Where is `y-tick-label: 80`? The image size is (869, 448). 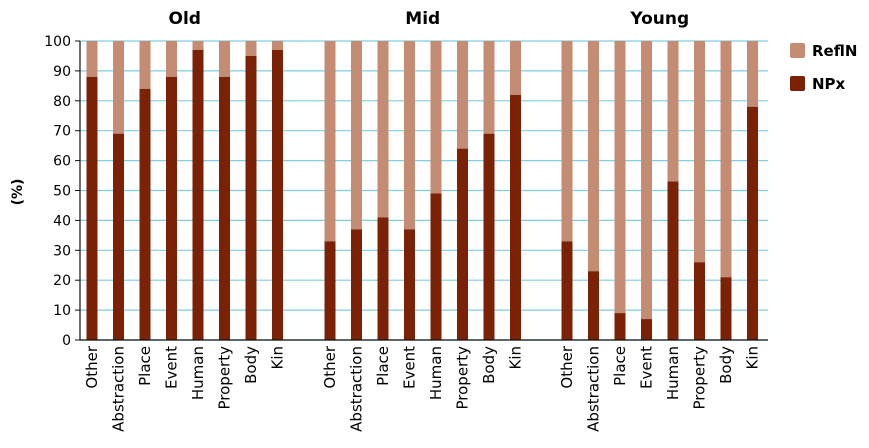
y-tick-label: 80 is located at coordinates (62, 102).